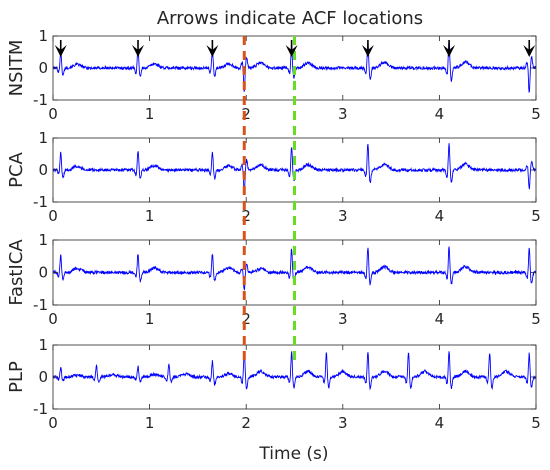  I want to click on chart-title: Arrows indicate ACF locations, so click(290, 18).